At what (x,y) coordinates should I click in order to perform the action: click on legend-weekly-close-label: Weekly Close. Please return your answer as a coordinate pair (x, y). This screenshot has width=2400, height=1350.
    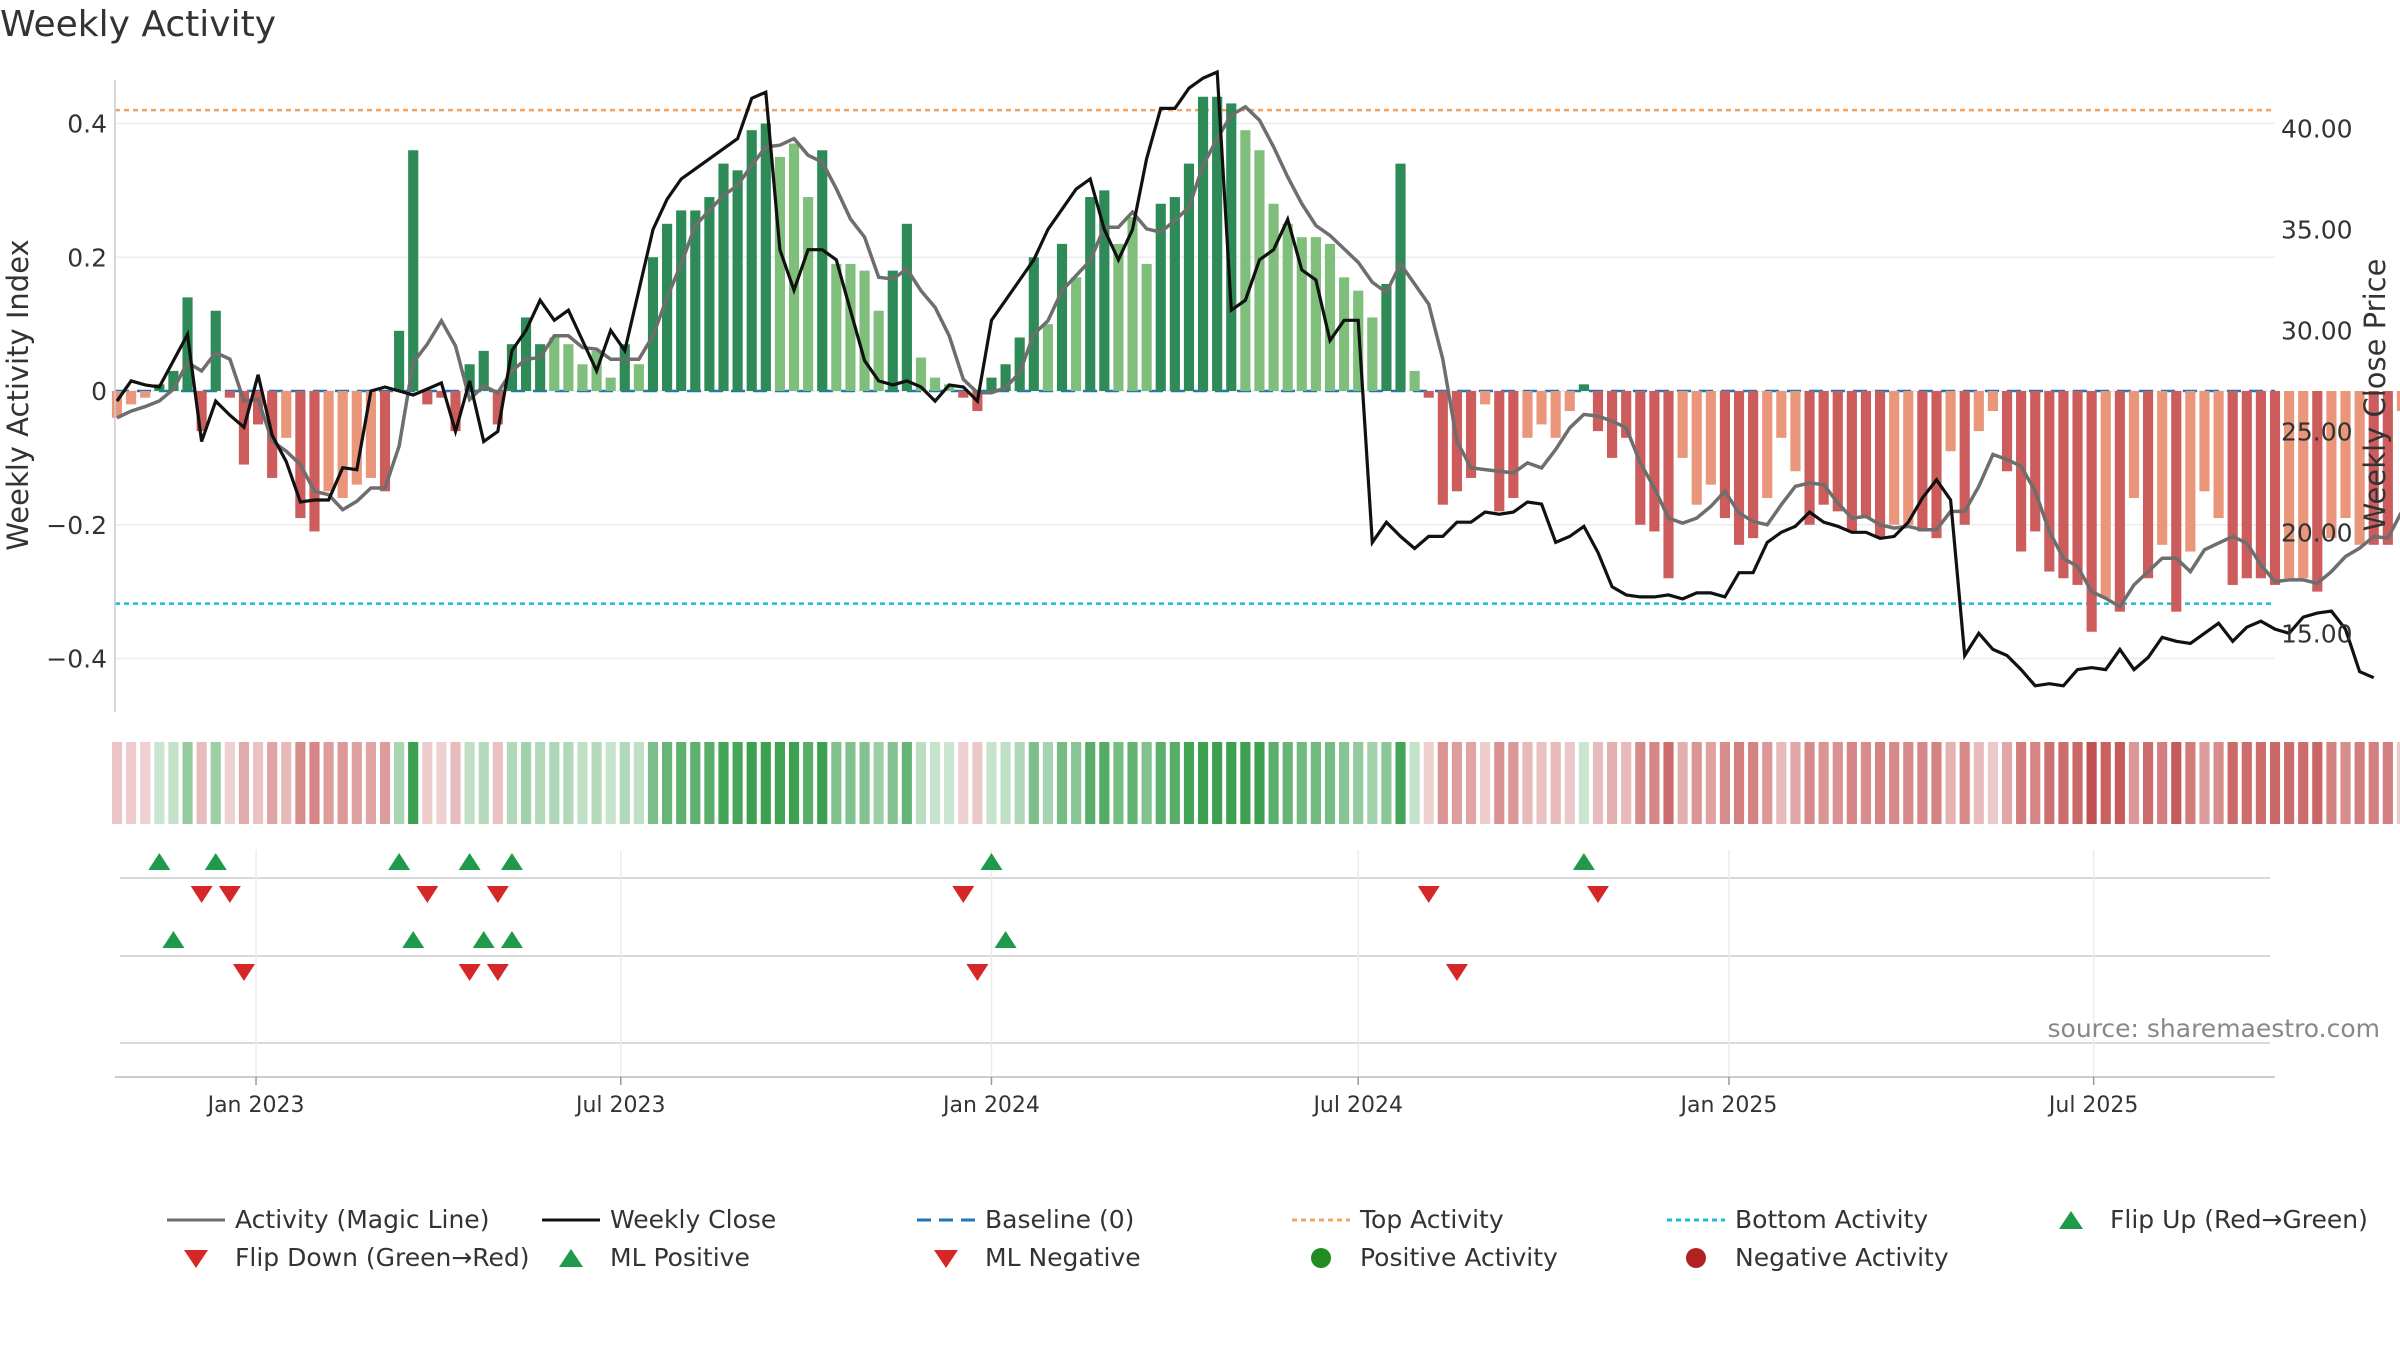
    Looking at the image, I should click on (693, 1219).